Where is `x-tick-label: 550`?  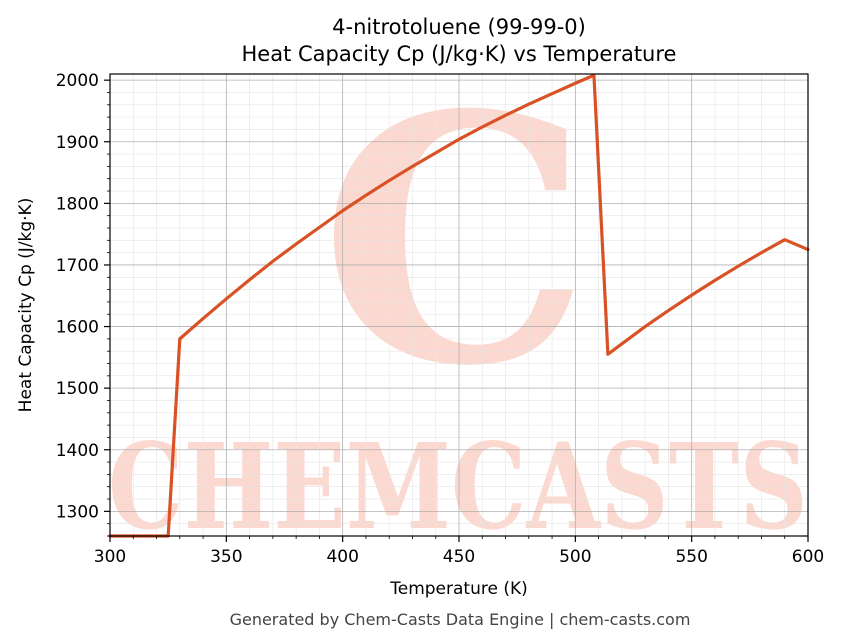
x-tick-label: 550 is located at coordinates (691, 557).